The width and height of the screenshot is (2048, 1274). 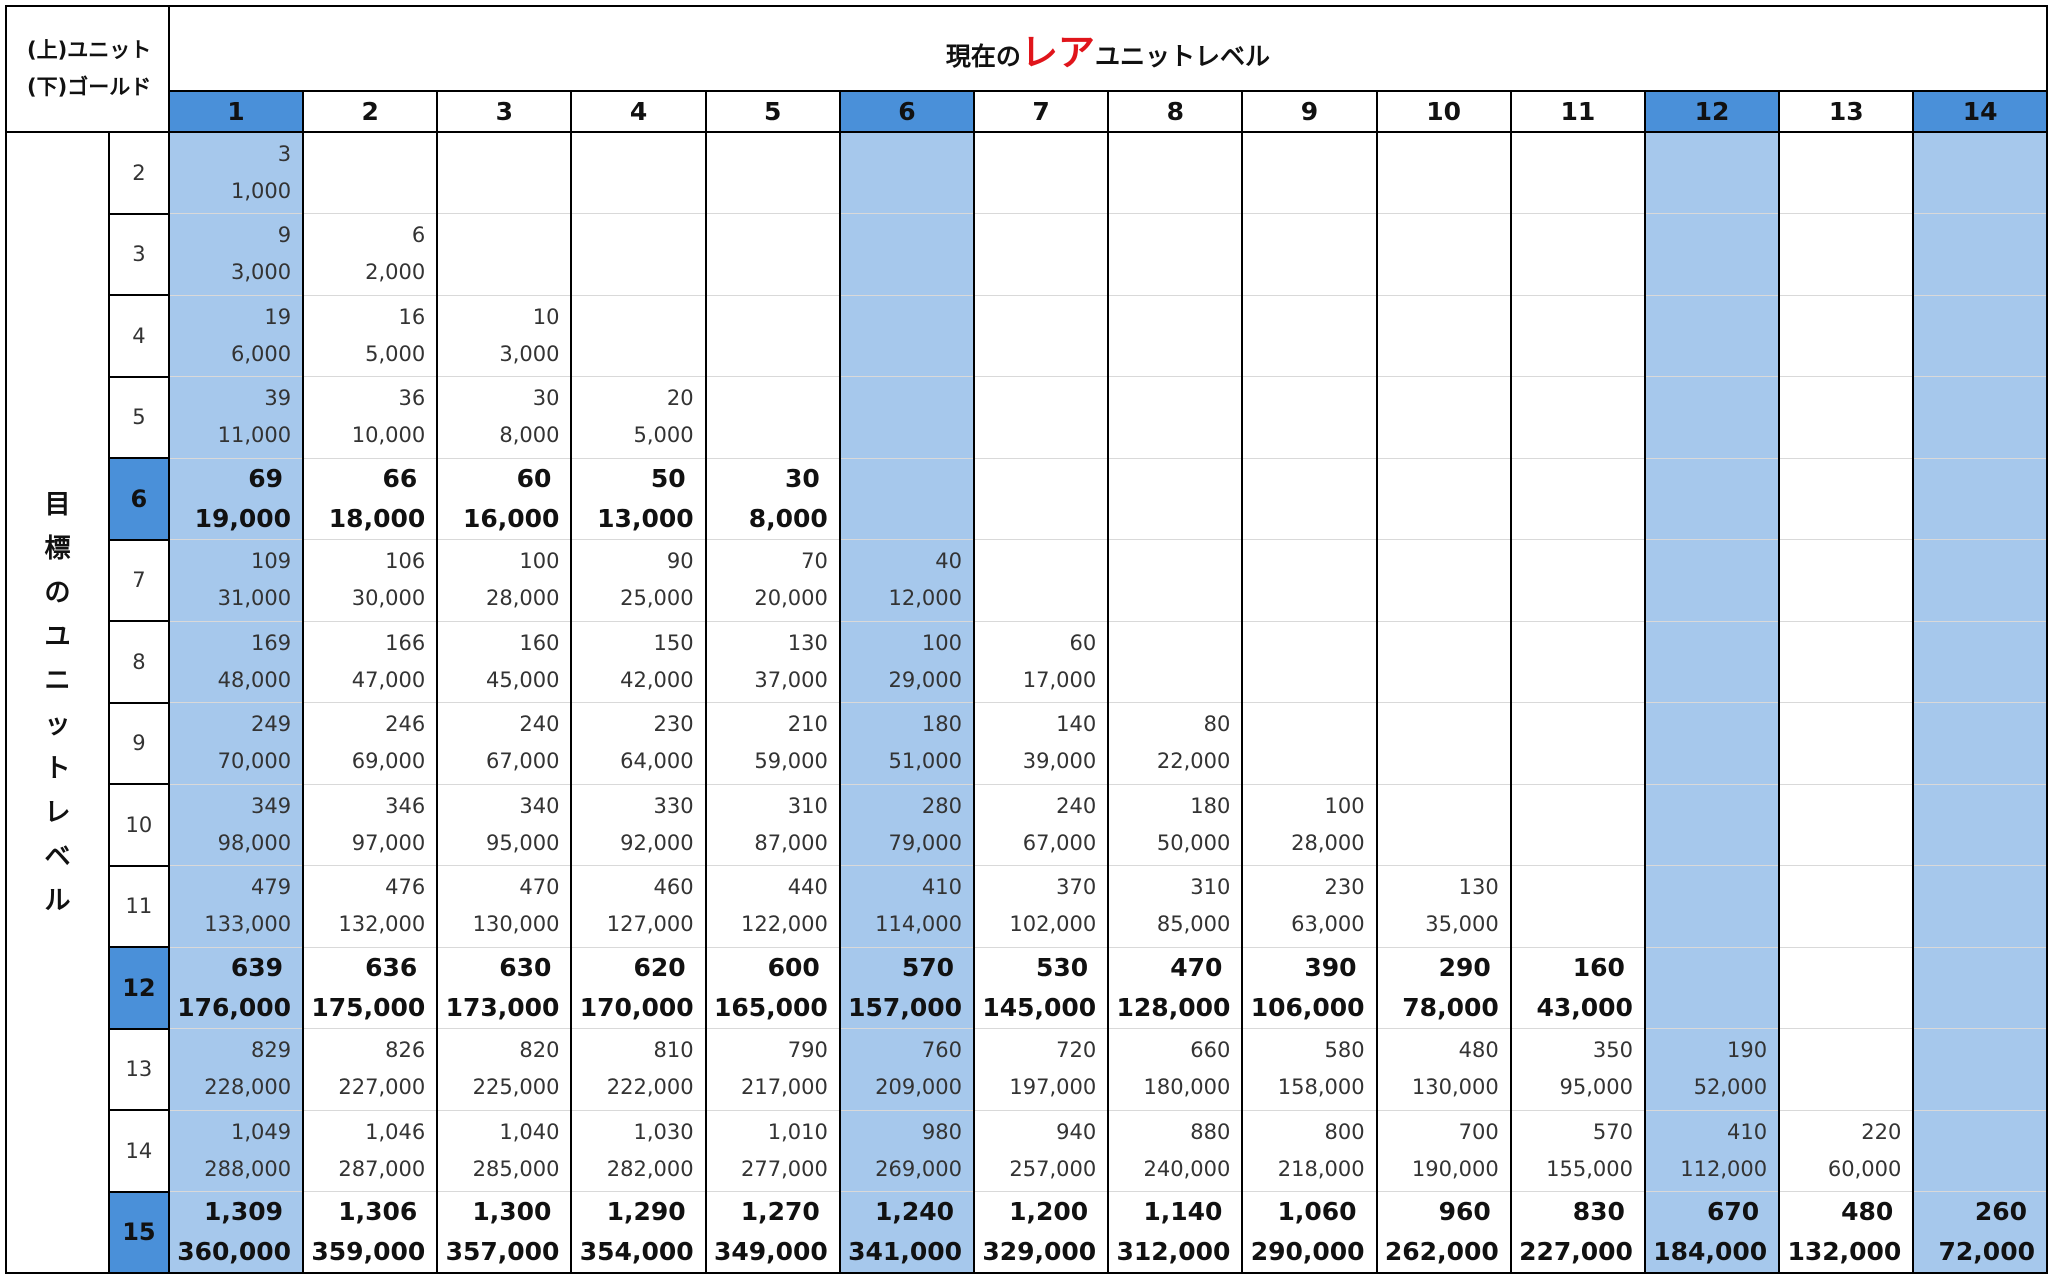 What do you see at coordinates (57, 768) in the screenshot?
I see `axis-label-char: ト` at bounding box center [57, 768].